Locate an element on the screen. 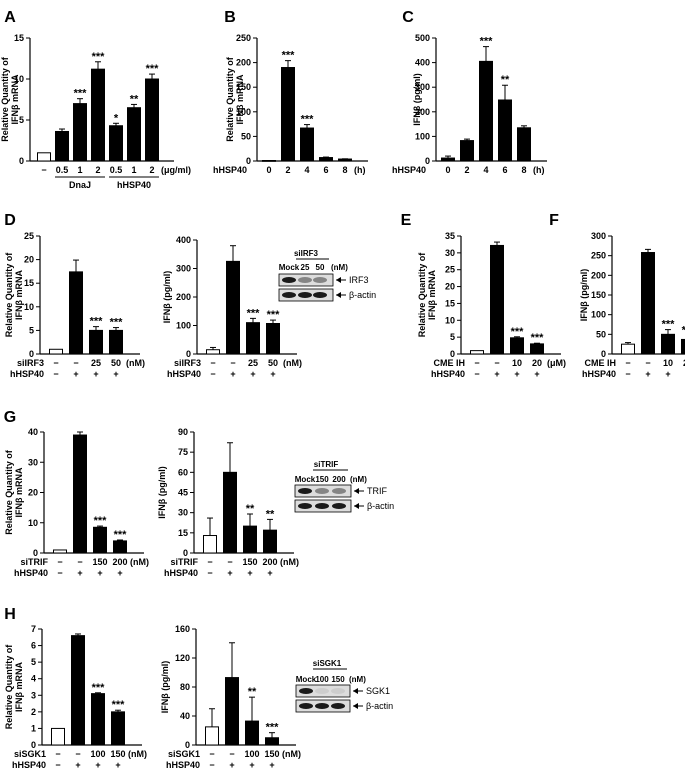 This screenshot has height=784, width=685. y-tick-label: 100 is located at coordinates (422, 136).